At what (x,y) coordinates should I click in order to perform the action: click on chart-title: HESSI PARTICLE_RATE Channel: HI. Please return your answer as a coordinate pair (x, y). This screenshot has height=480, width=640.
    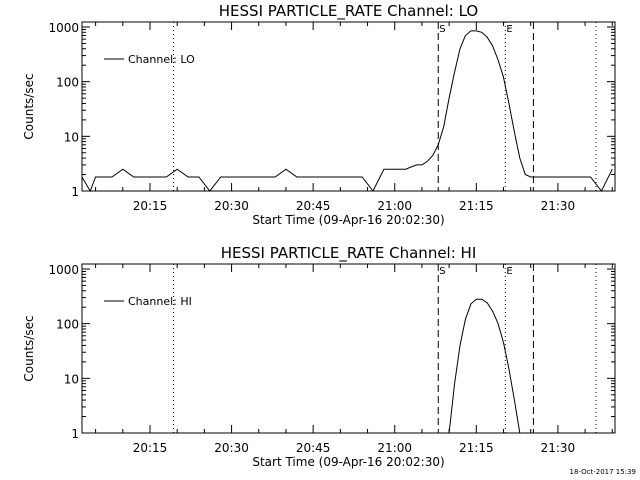
    Looking at the image, I should click on (349, 253).